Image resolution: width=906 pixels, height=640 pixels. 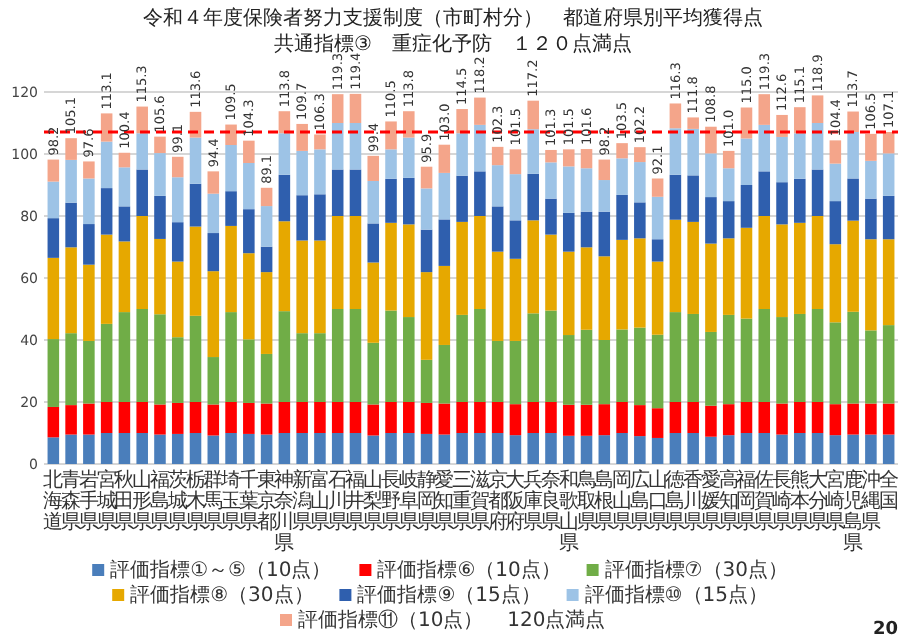 I want to click on x-tick-label: 徳島県, so click(x=675, y=502).